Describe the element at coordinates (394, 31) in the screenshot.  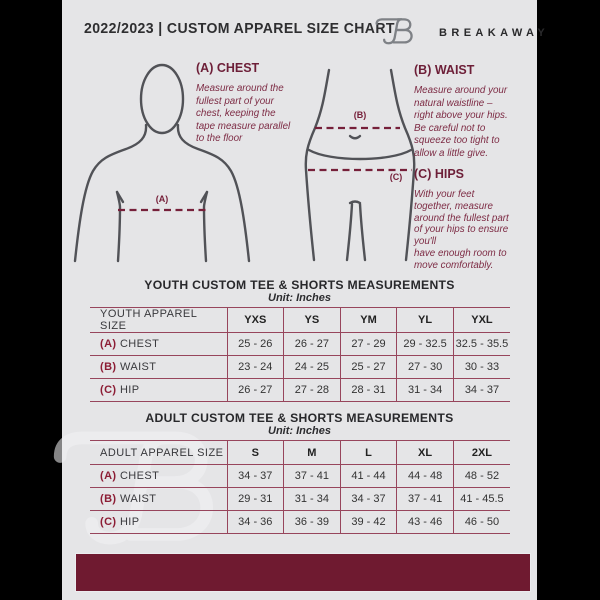
I see `breakaway-b-logo-icon` at that location.